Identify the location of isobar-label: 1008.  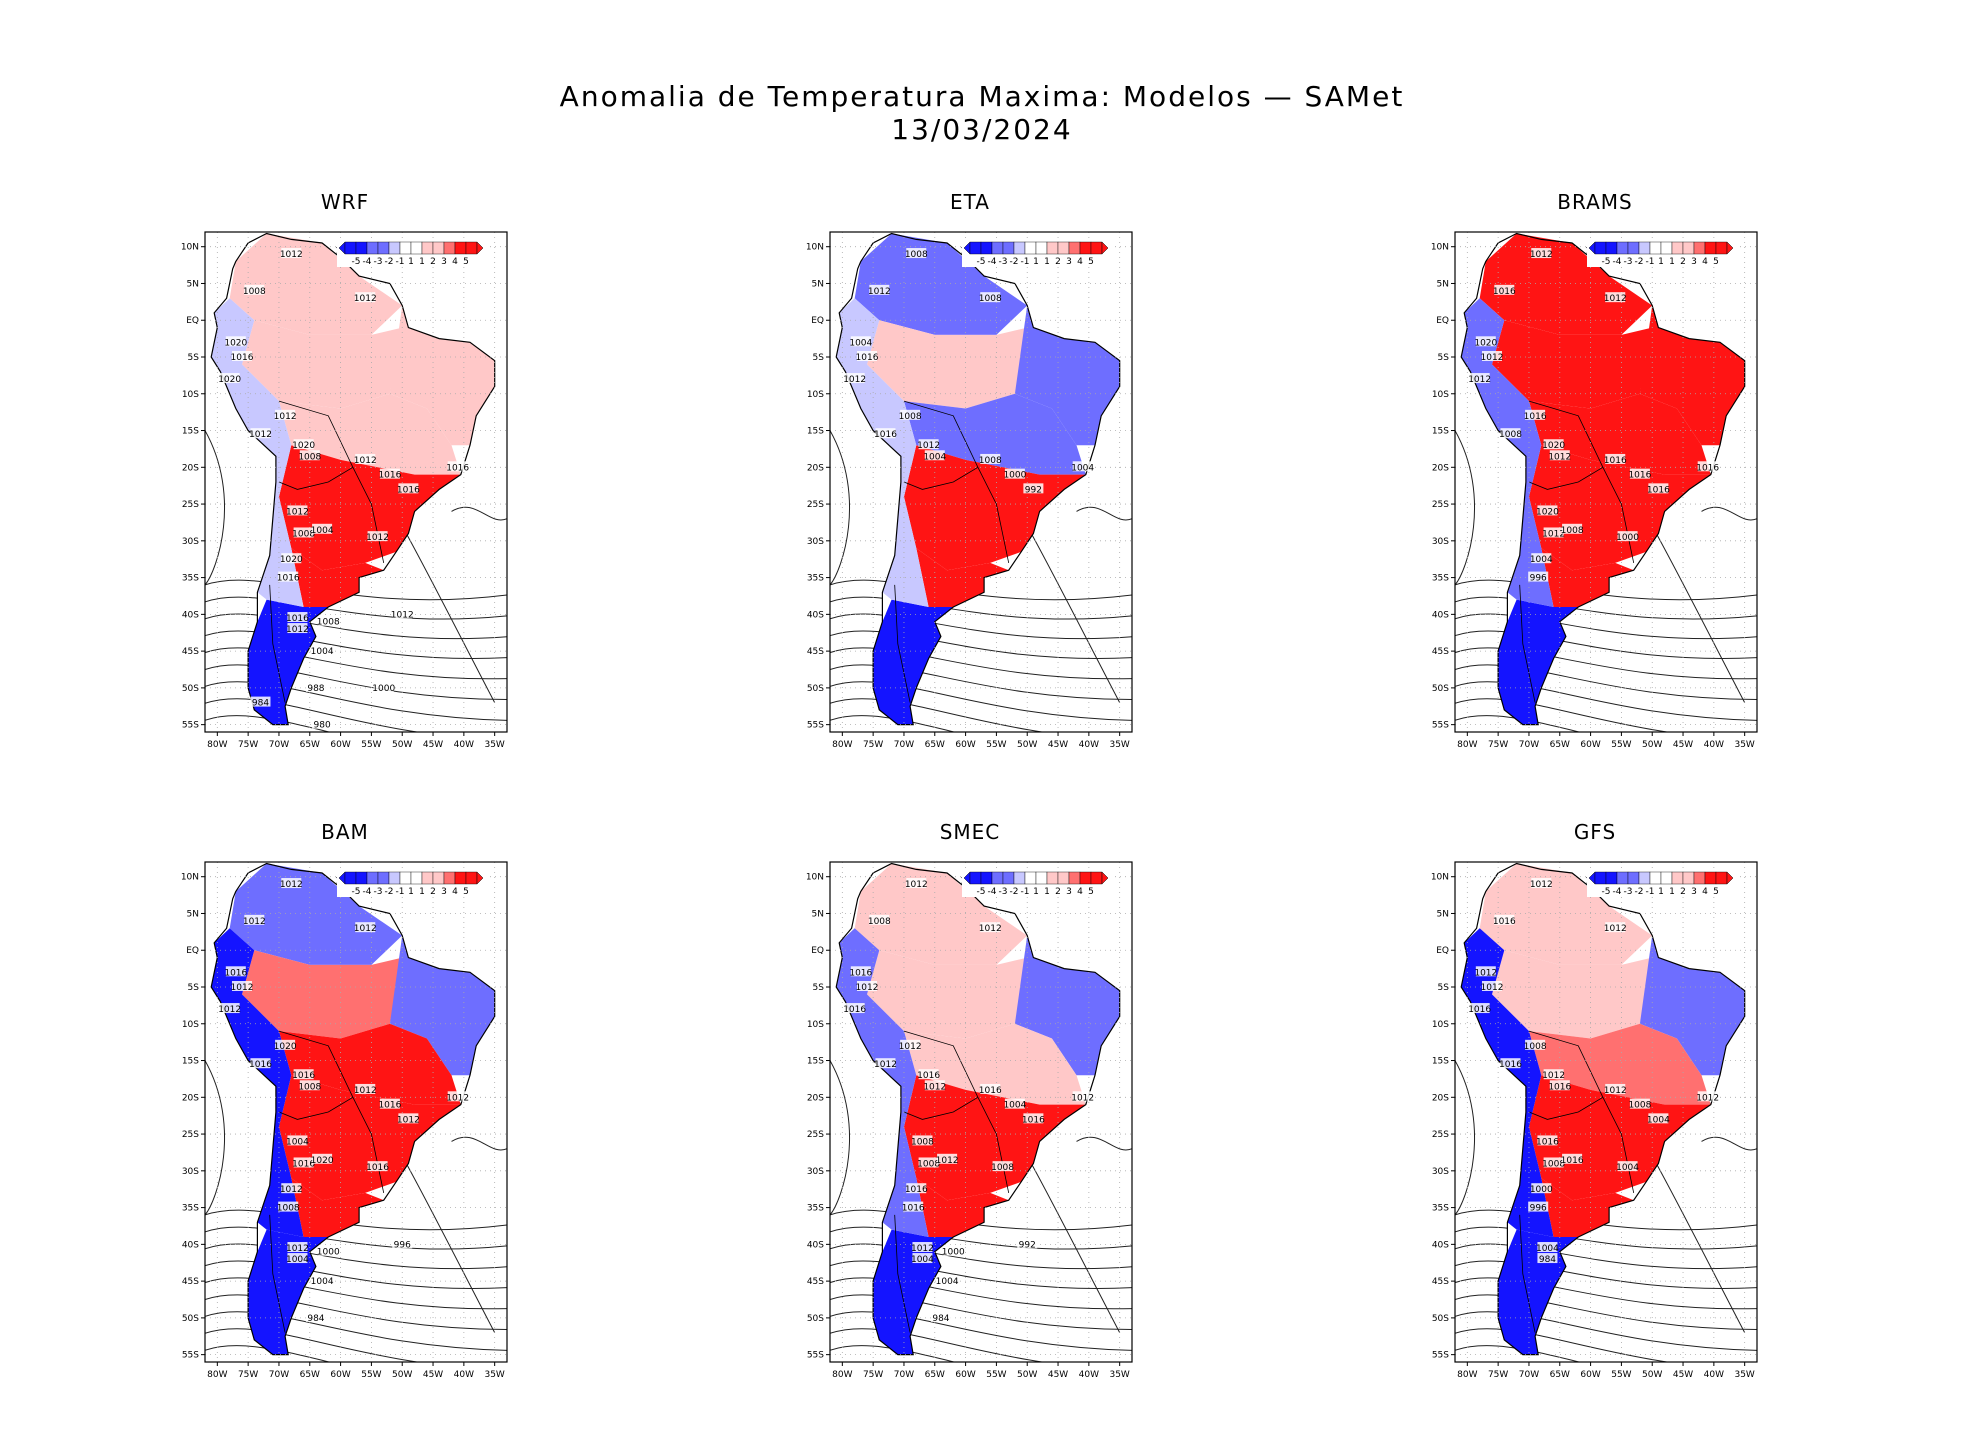
(916, 255).